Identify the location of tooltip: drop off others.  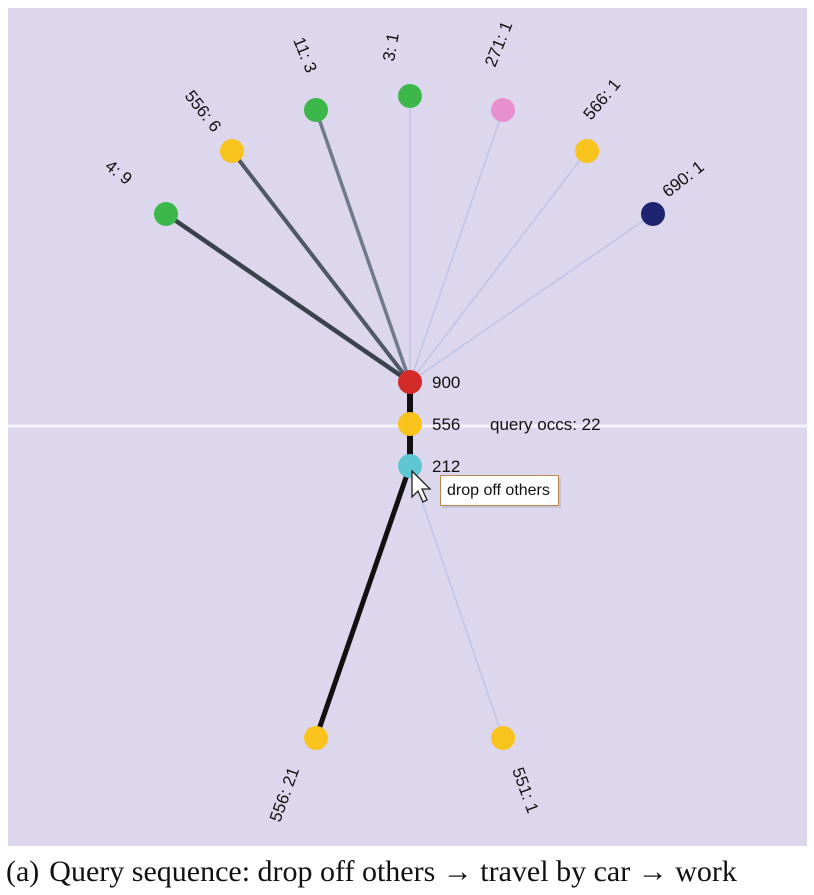
(499, 490).